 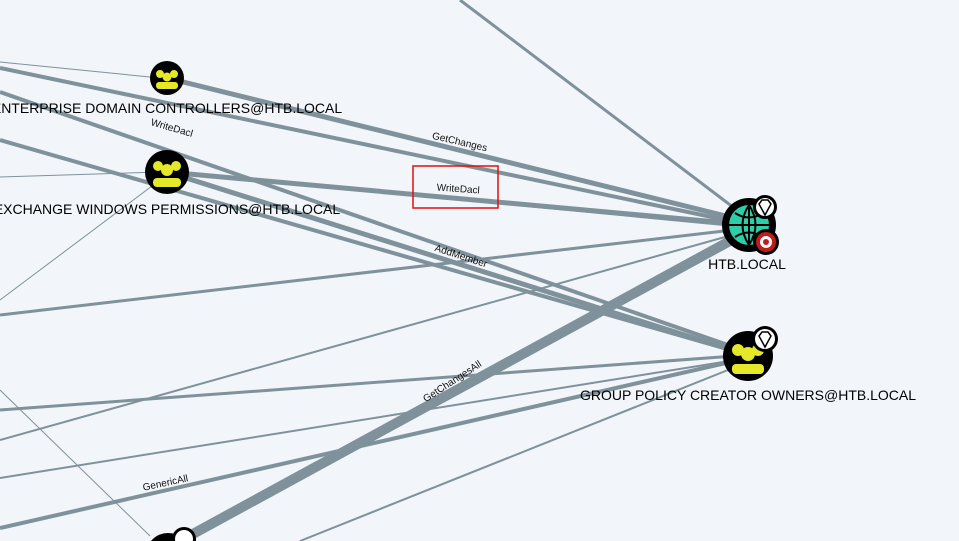 What do you see at coordinates (171, 88) in the screenshot?
I see `node: ENTERPRISE DOMAIN CONTROLLERS@HTB.LOCAL` at bounding box center [171, 88].